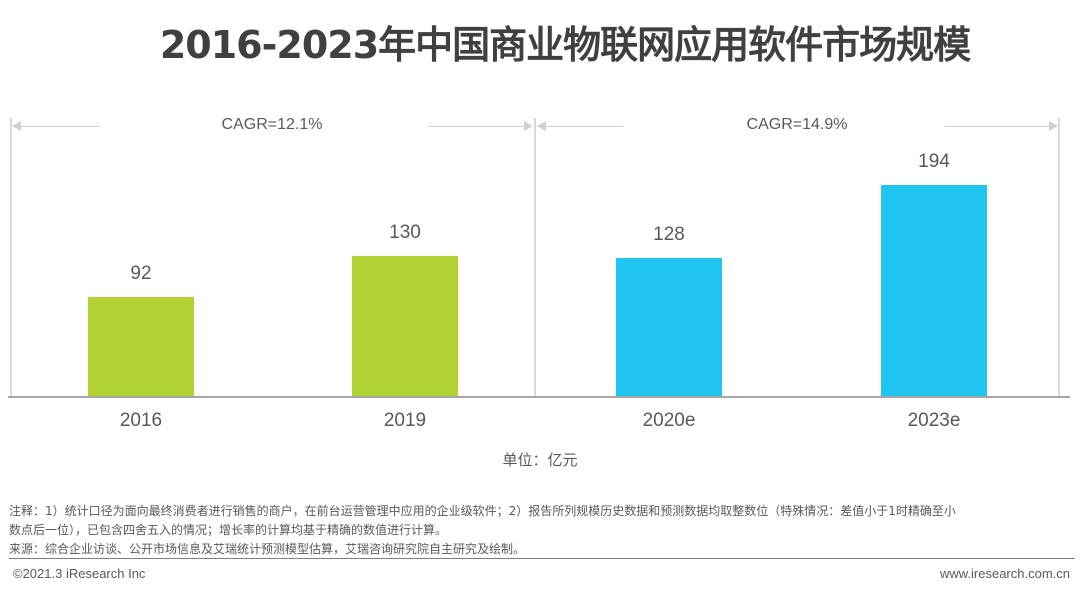  What do you see at coordinates (669, 234) in the screenshot?
I see `bar-value-2020e: 128` at bounding box center [669, 234].